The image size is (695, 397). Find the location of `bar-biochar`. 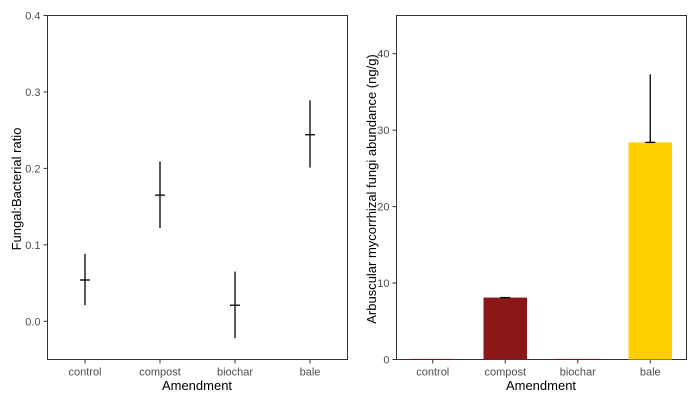

bar-biochar is located at coordinates (578, 359).